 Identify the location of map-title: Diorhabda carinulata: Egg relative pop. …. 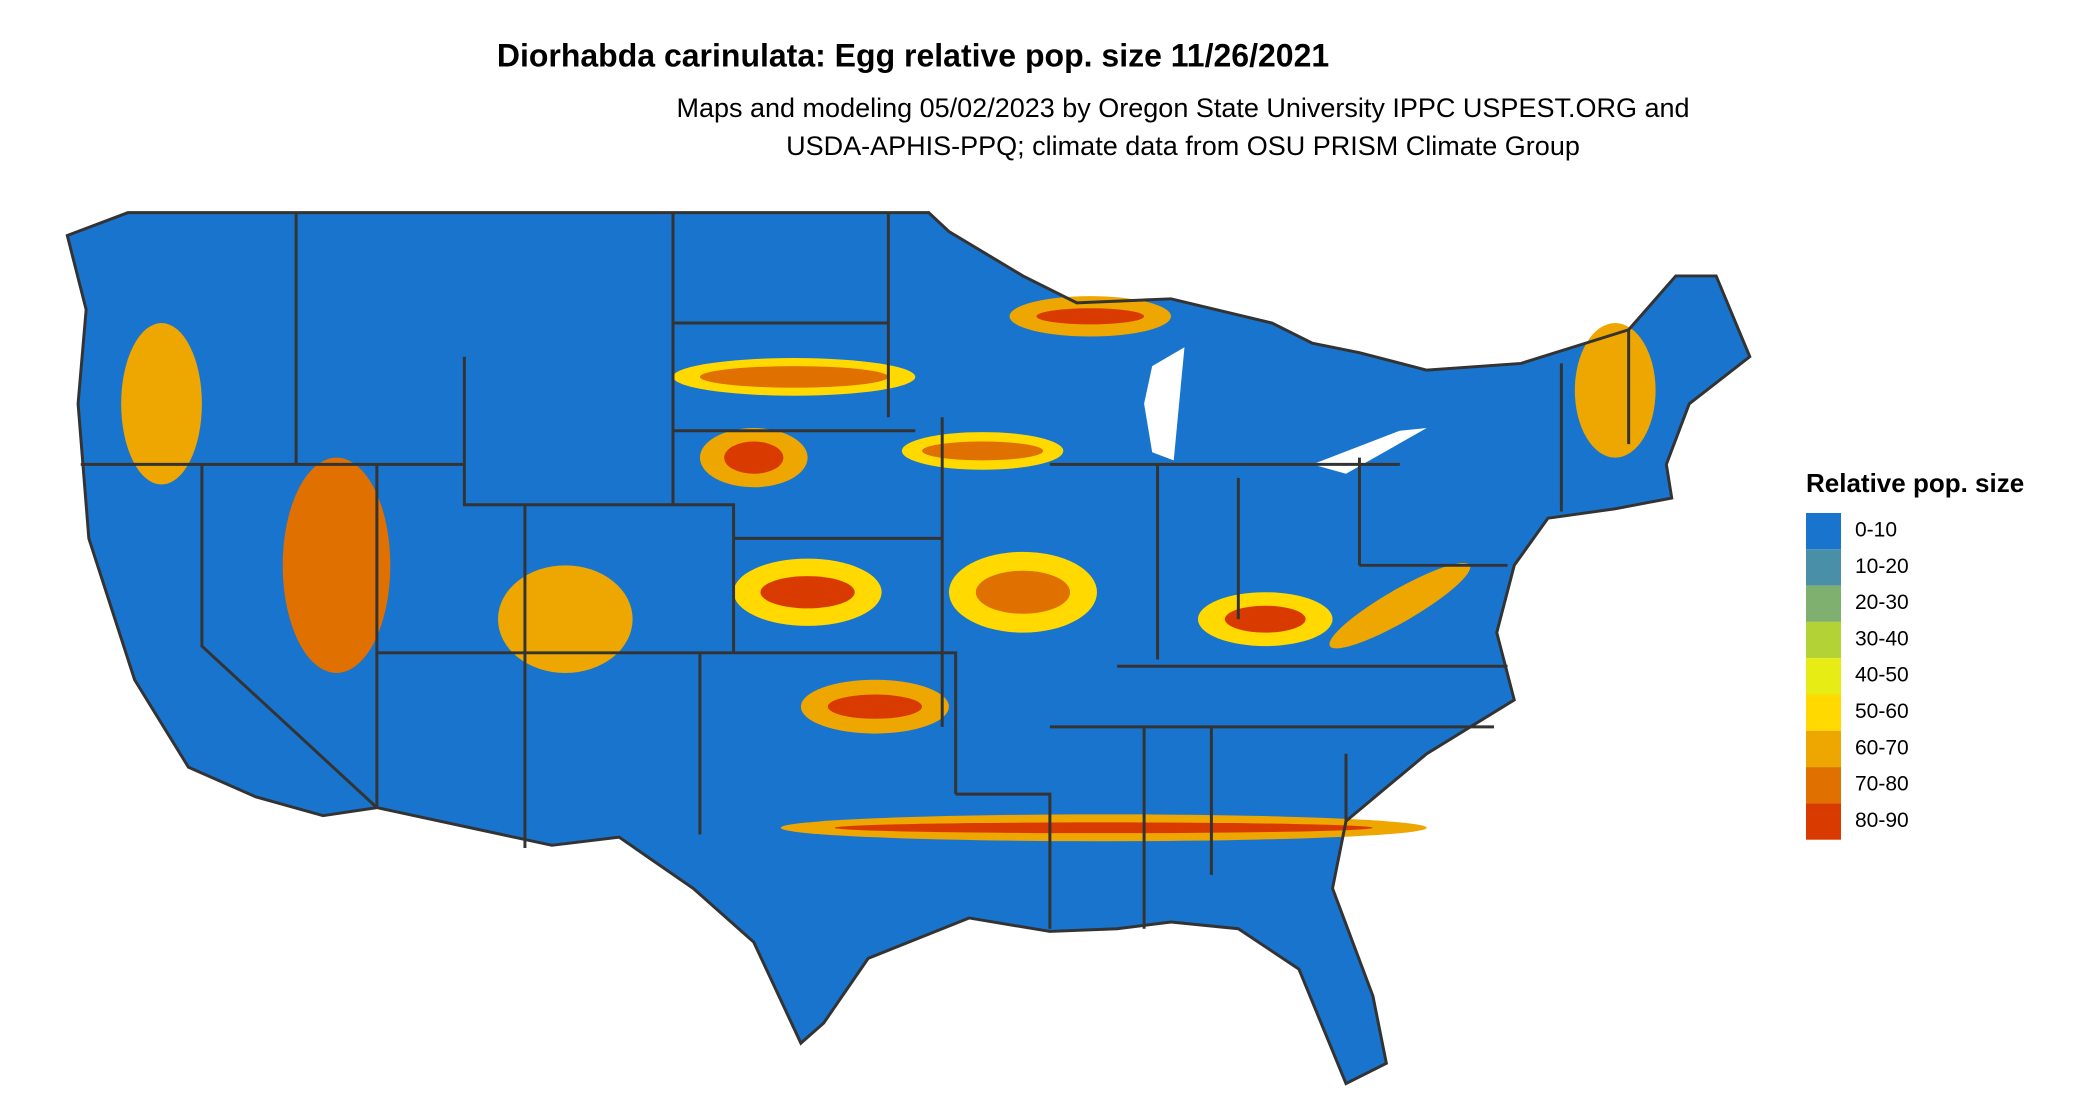
(913, 55).